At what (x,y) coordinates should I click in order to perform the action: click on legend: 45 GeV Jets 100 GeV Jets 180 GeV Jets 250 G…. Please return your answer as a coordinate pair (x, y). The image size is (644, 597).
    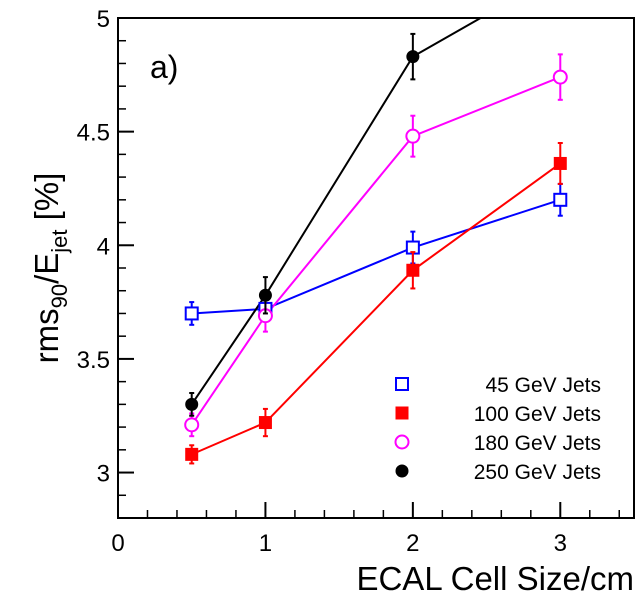
    Looking at the image, I should click on (497, 429).